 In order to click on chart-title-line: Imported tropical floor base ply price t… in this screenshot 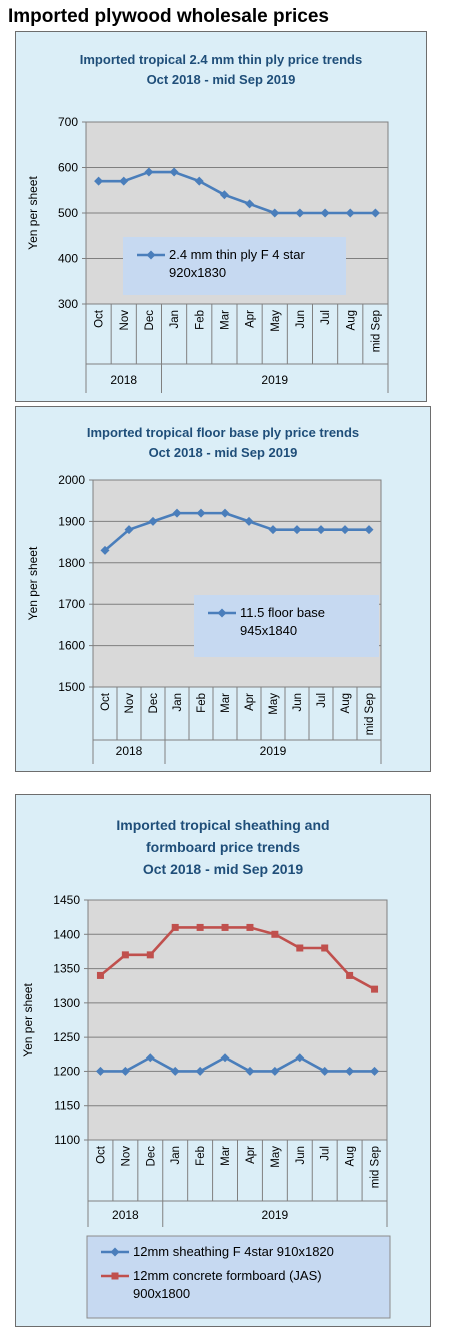, I will do `click(223, 432)`.